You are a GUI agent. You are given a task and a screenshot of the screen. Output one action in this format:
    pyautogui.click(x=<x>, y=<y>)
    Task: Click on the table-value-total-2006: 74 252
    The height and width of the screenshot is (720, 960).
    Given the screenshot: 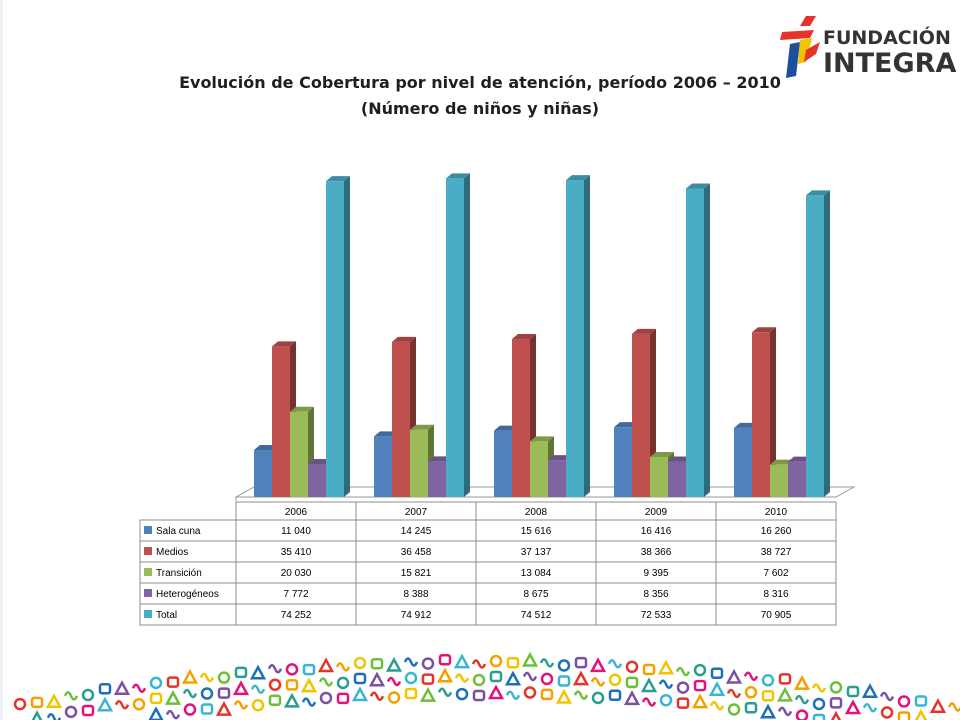 What is the action you would take?
    pyautogui.click(x=296, y=615)
    